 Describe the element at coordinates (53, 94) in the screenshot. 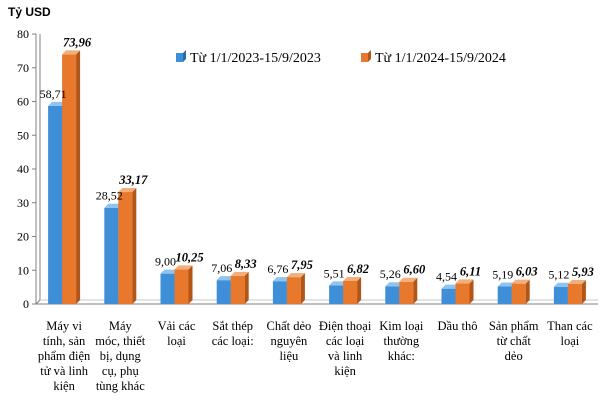

I see `data-label-2023: 58,71` at that location.